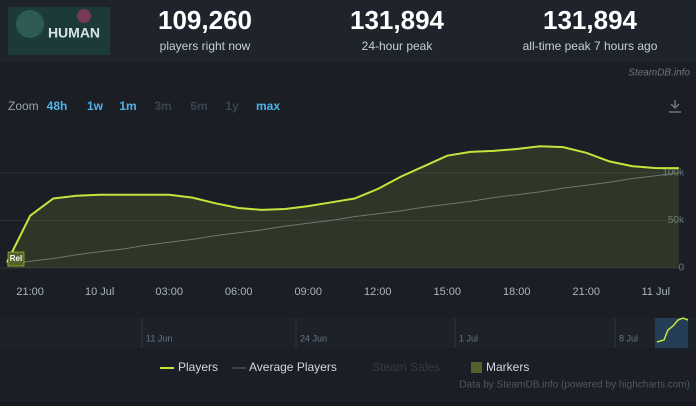  I want to click on x-tick-label: 18:00, so click(517, 292).